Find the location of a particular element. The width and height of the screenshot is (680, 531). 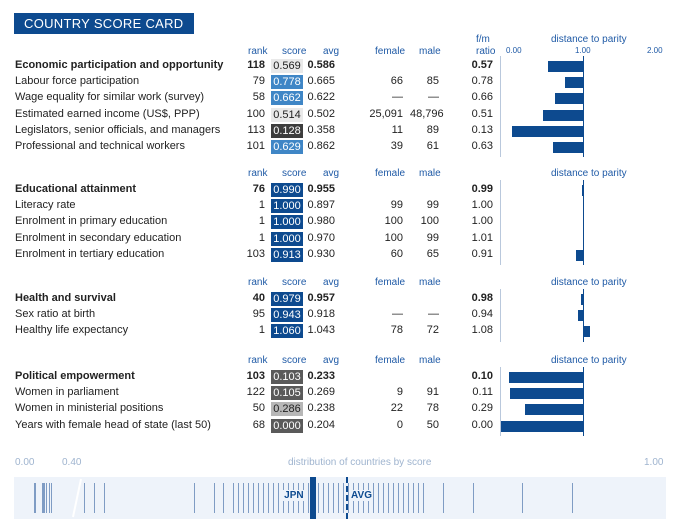

female-value: 39 is located at coordinates (396, 146).